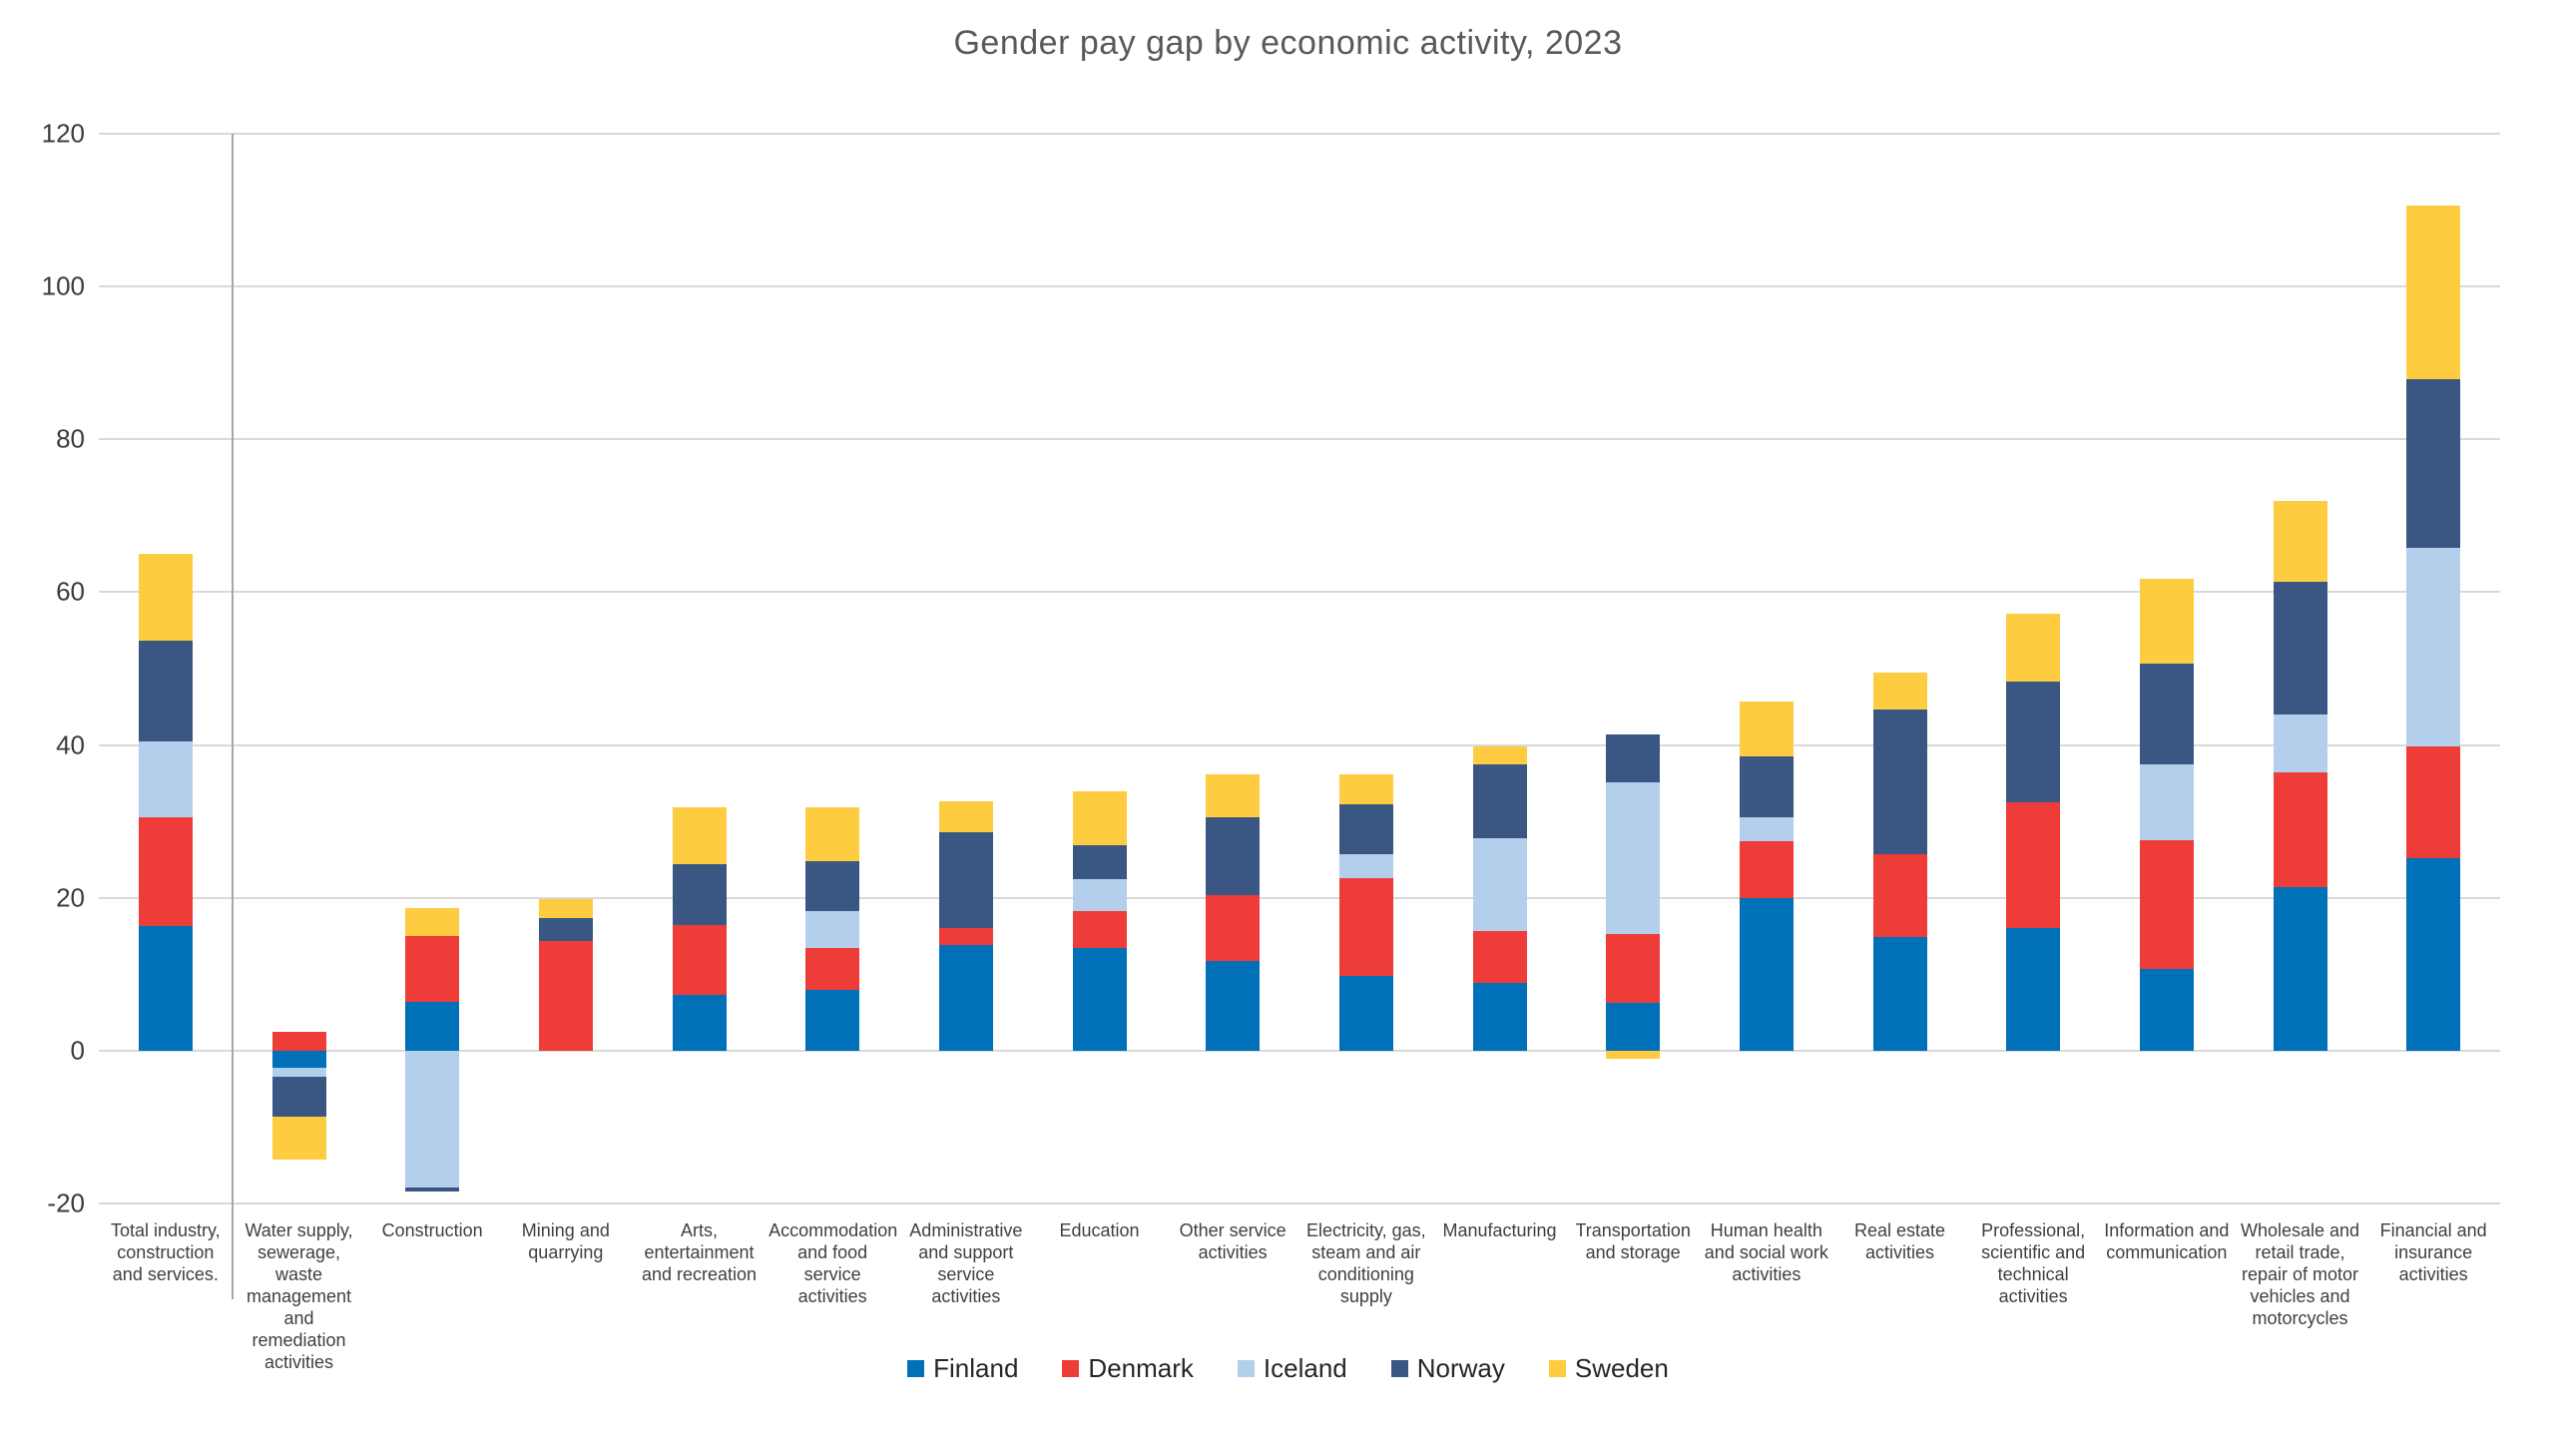  Describe the element at coordinates (1609, 1368) in the screenshot. I see `legend-item-sweden: Sweden` at that location.